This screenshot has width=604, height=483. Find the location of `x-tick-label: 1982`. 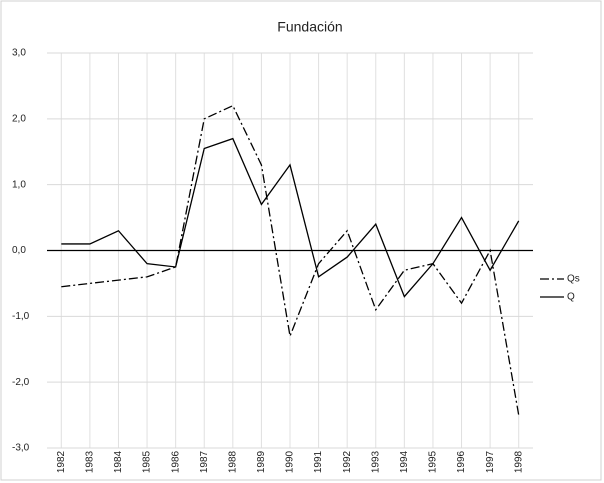

x-tick-label: 1982 is located at coordinates (61, 461).